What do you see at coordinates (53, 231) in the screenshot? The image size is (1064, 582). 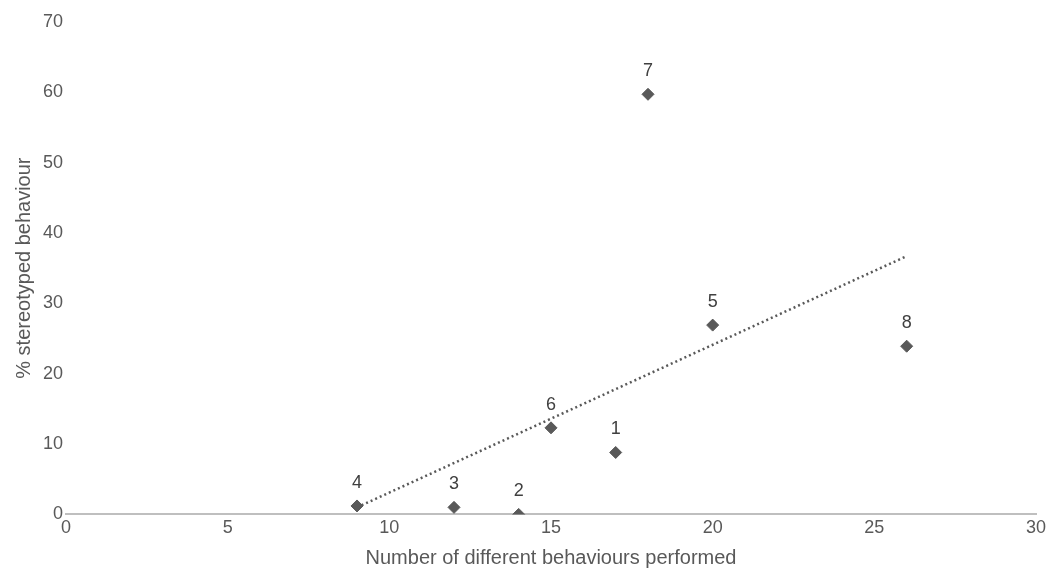 I see `y-tick-label: 40` at bounding box center [53, 231].